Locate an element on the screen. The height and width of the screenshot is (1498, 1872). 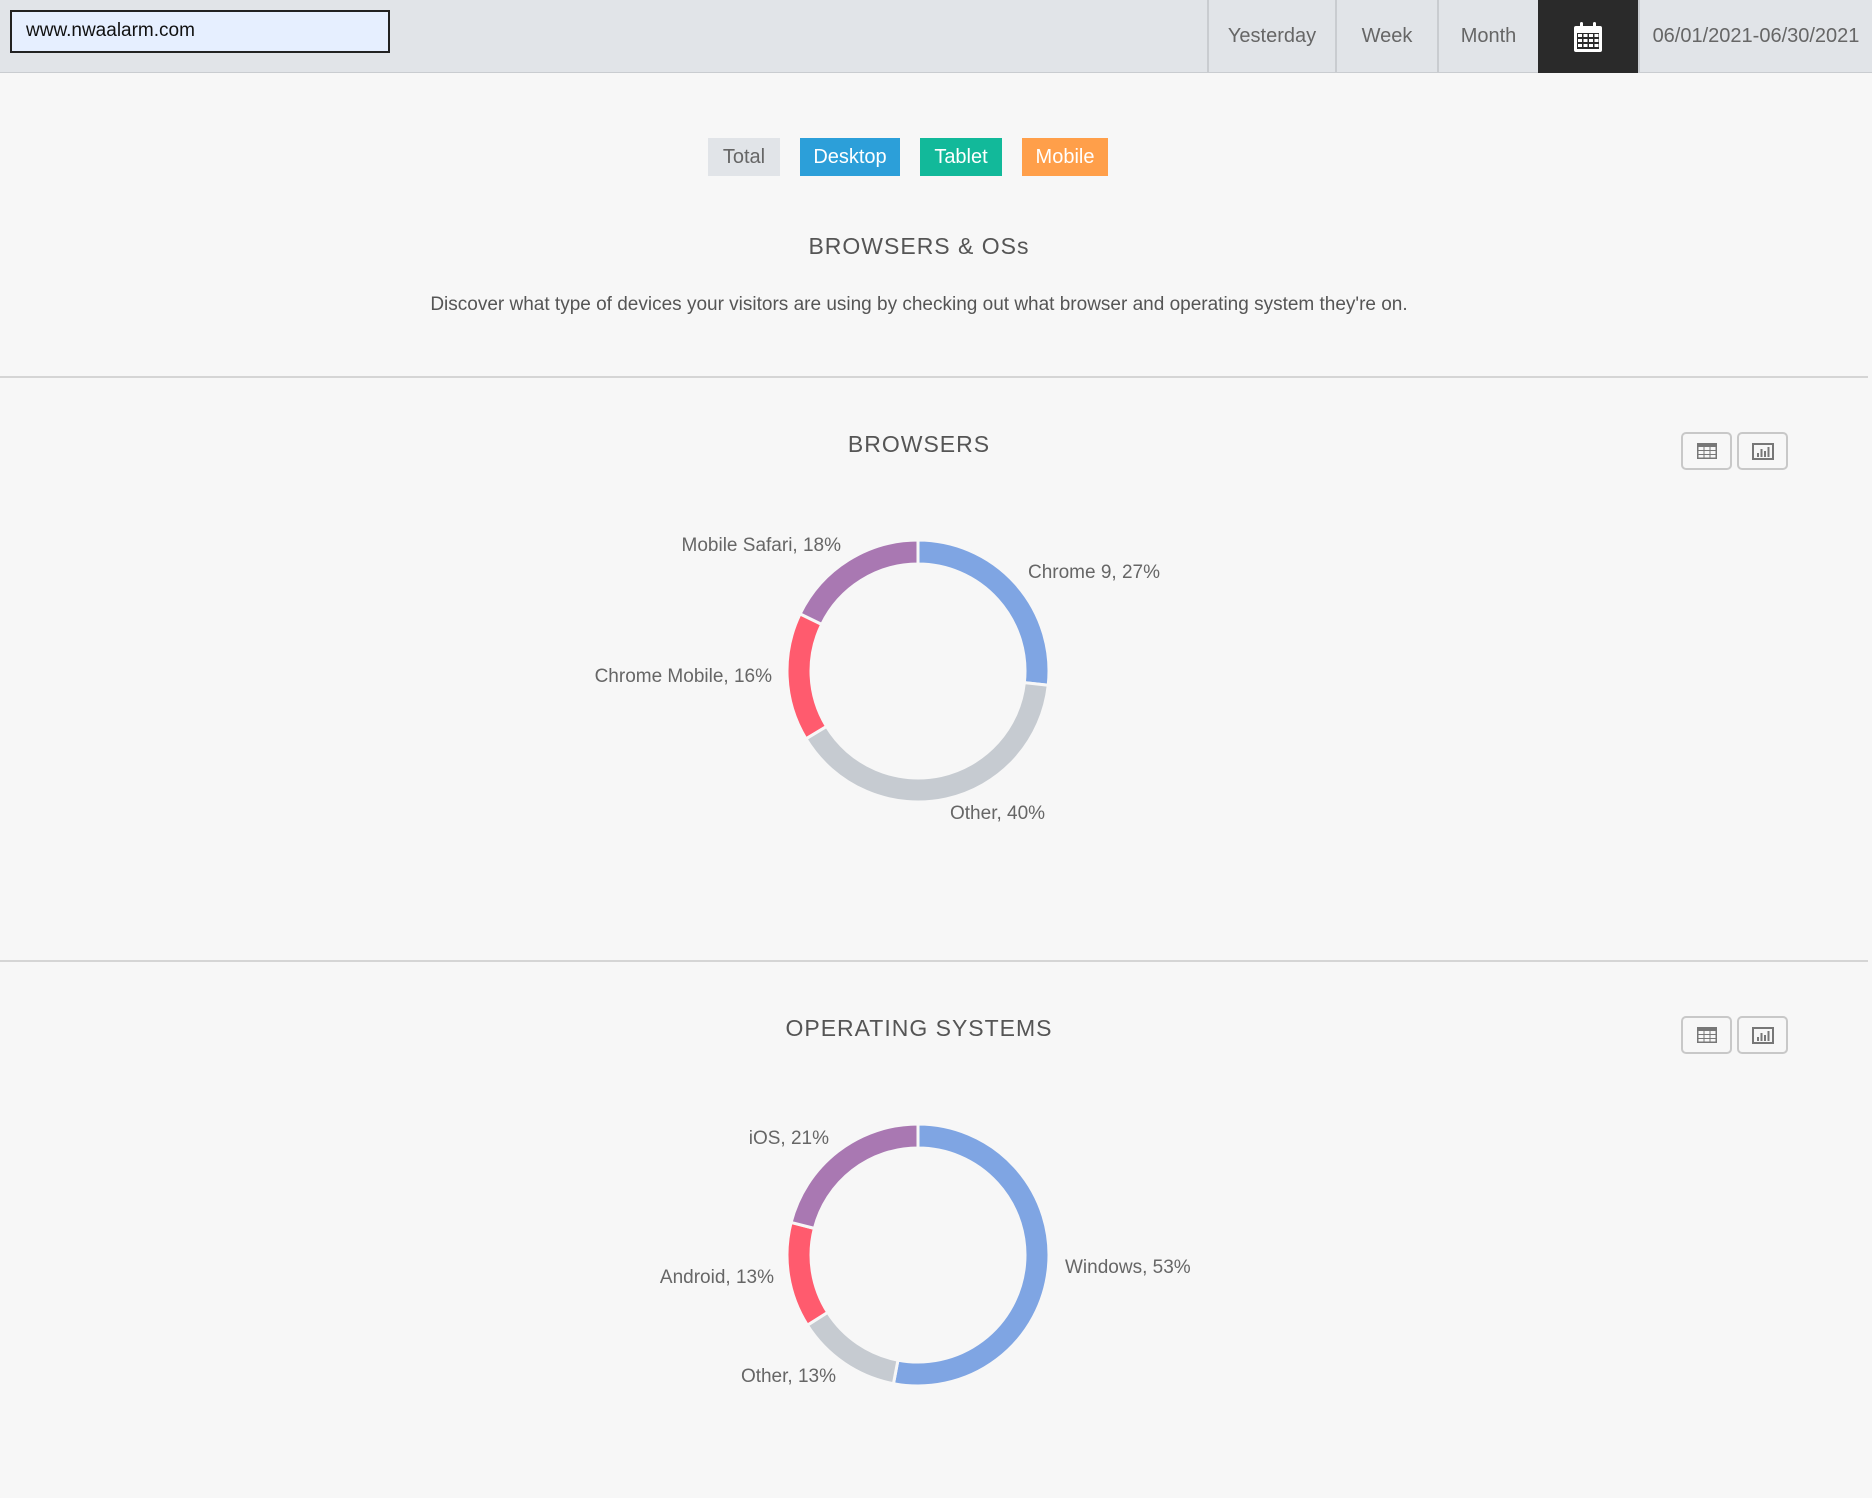
page-title: BROWSERS & OSs is located at coordinates (919, 246).